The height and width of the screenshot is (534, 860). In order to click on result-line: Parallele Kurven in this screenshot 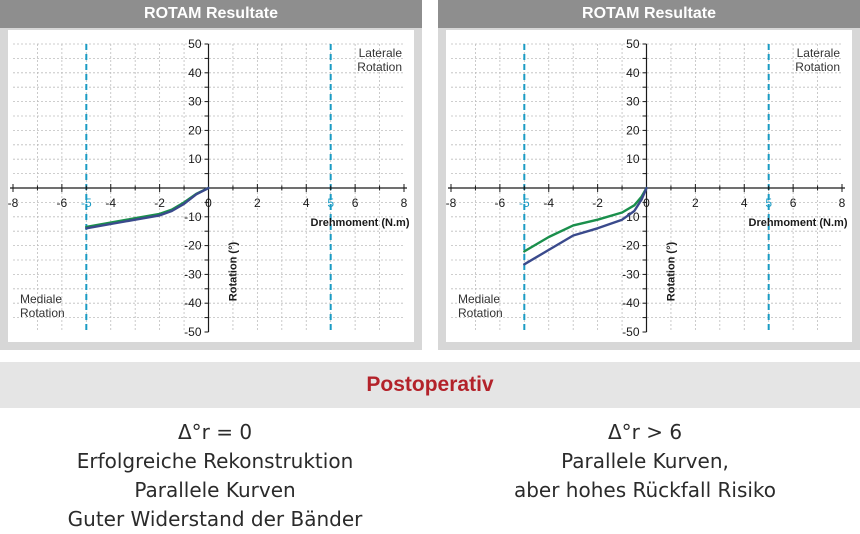, I will do `click(215, 490)`.